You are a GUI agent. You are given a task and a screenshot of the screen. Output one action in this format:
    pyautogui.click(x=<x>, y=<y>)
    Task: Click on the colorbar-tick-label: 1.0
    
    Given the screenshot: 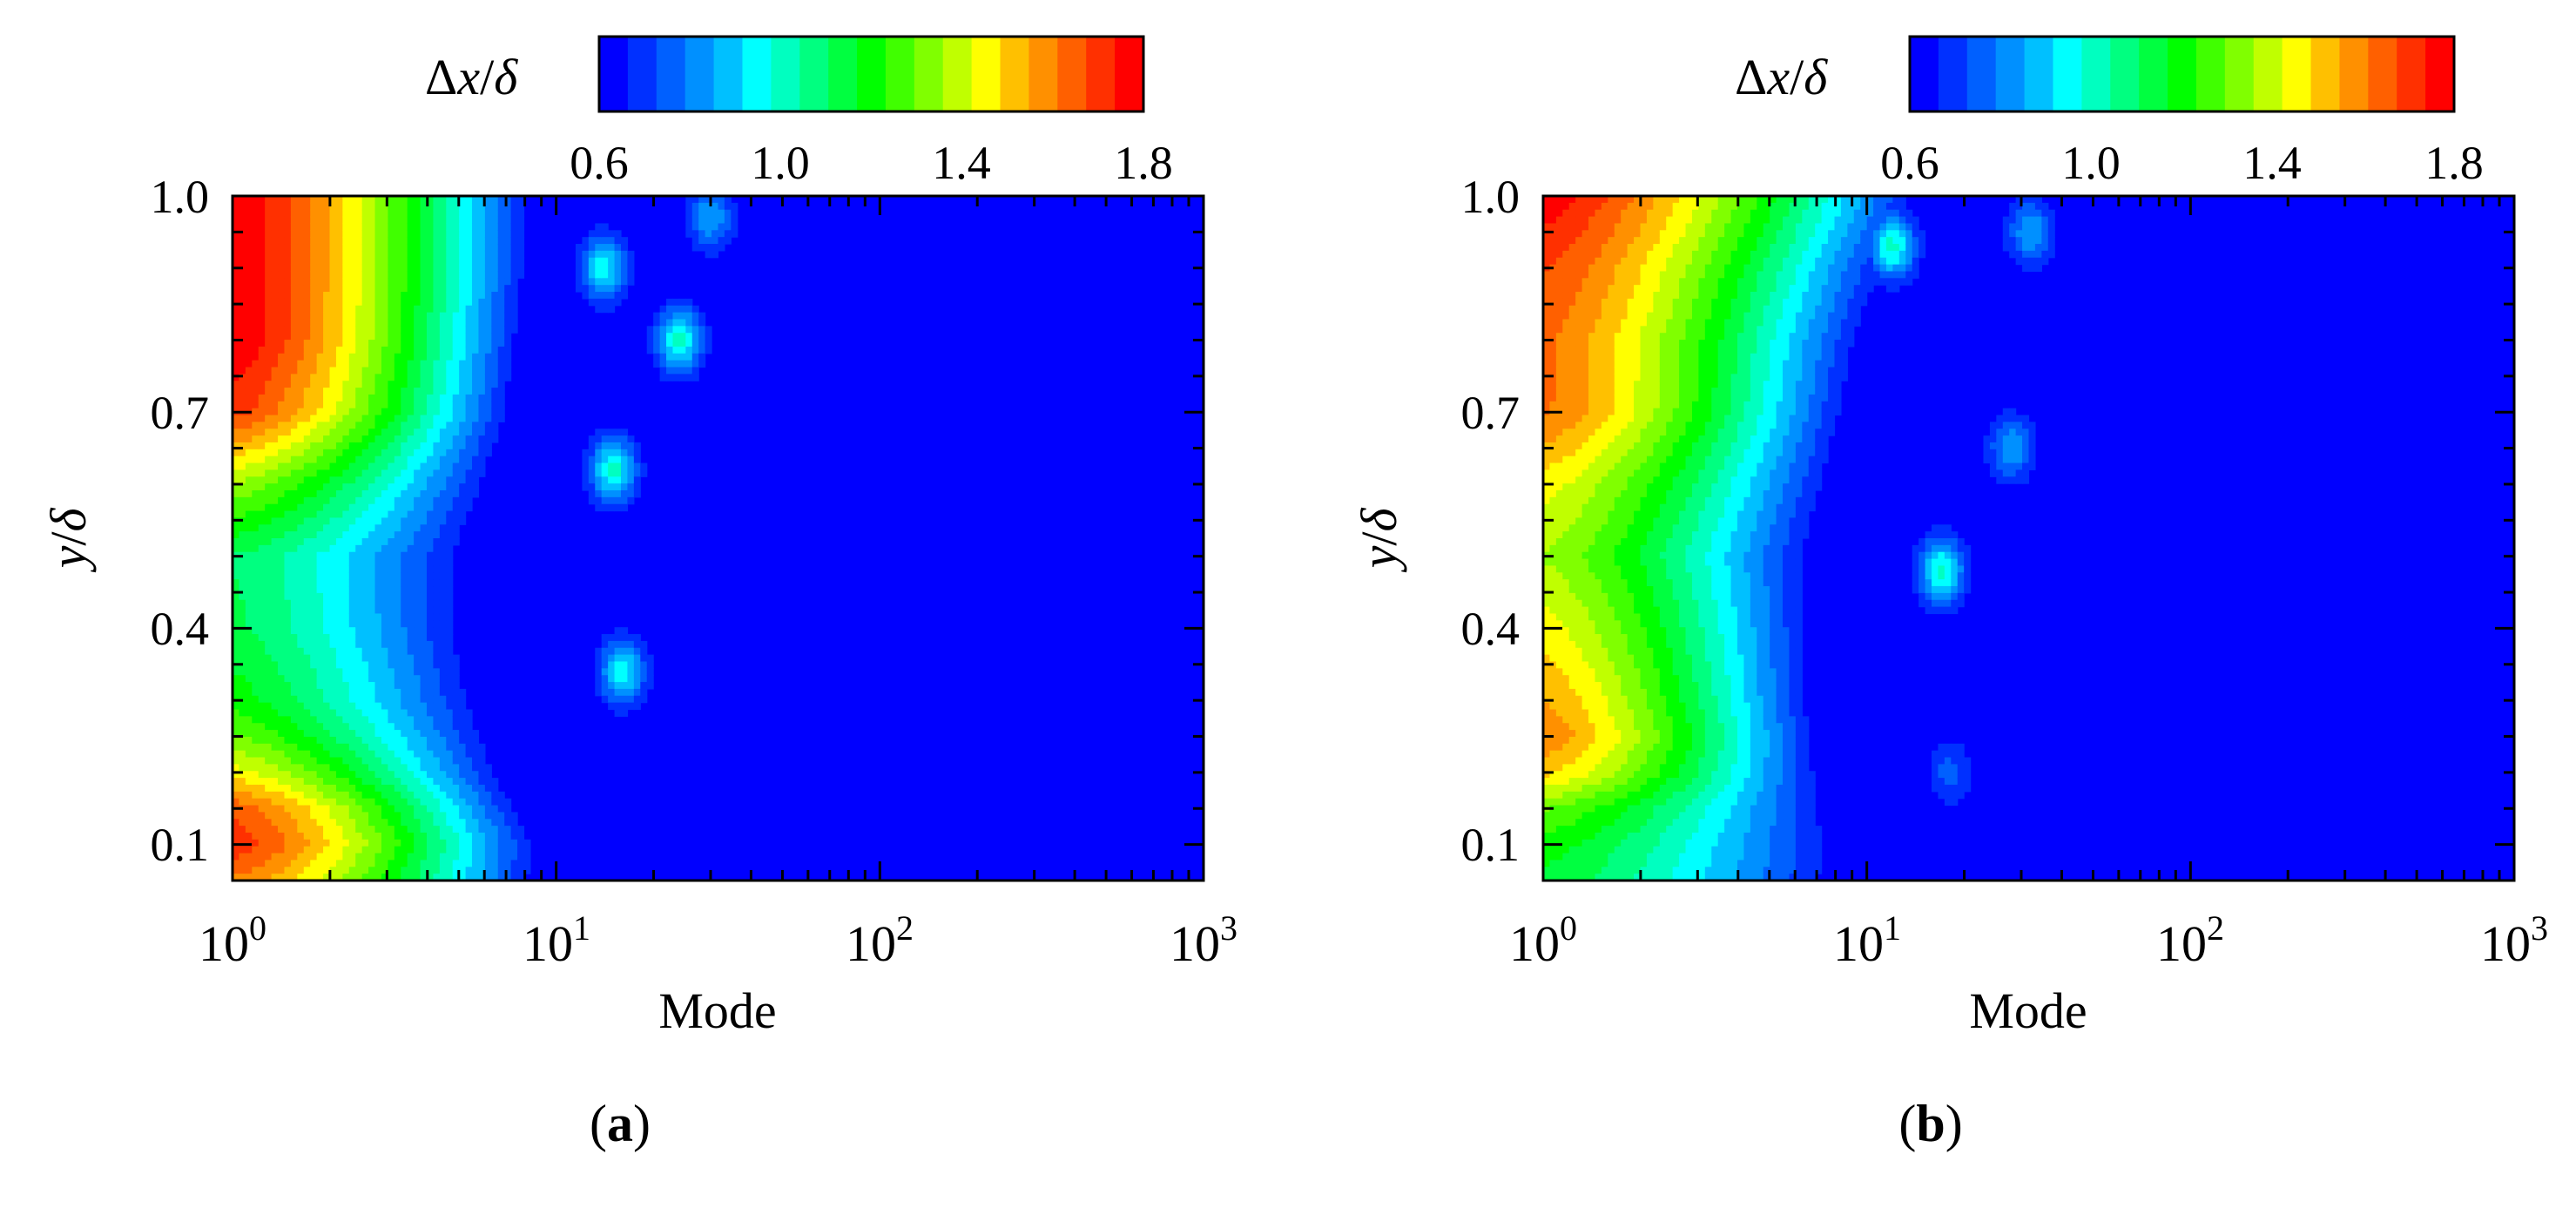 What is the action you would take?
    pyautogui.click(x=2091, y=163)
    